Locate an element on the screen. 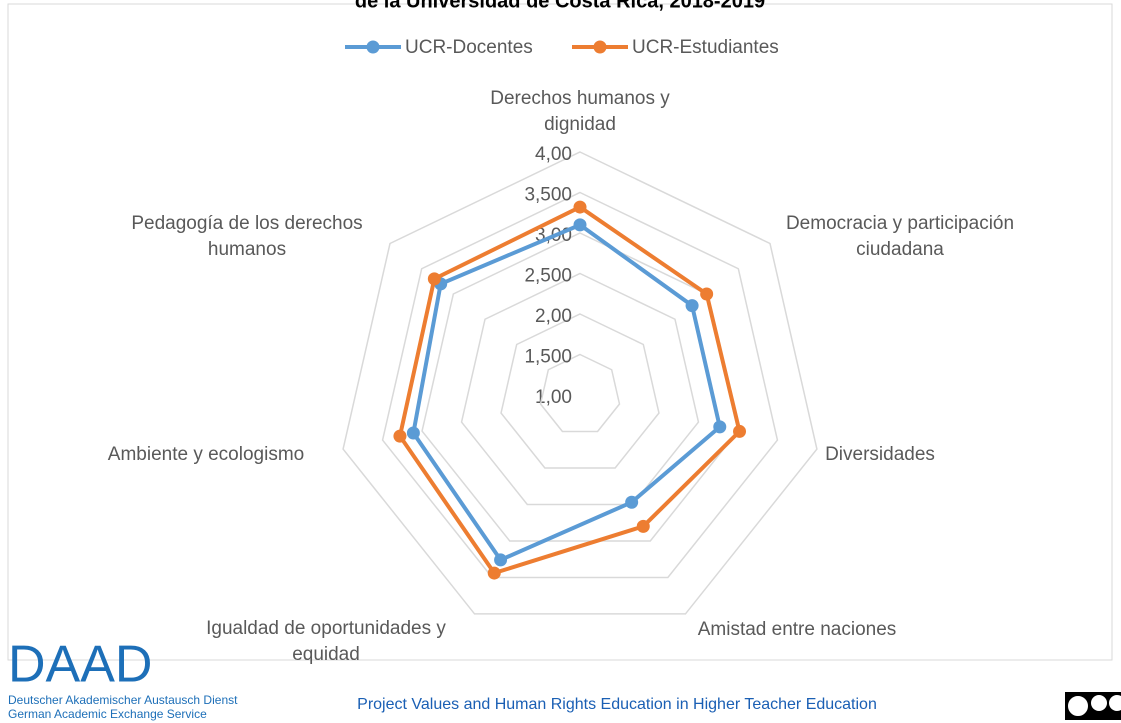  org-de: Deutscher Akademischer Austausch Dienst is located at coordinates (123, 700).